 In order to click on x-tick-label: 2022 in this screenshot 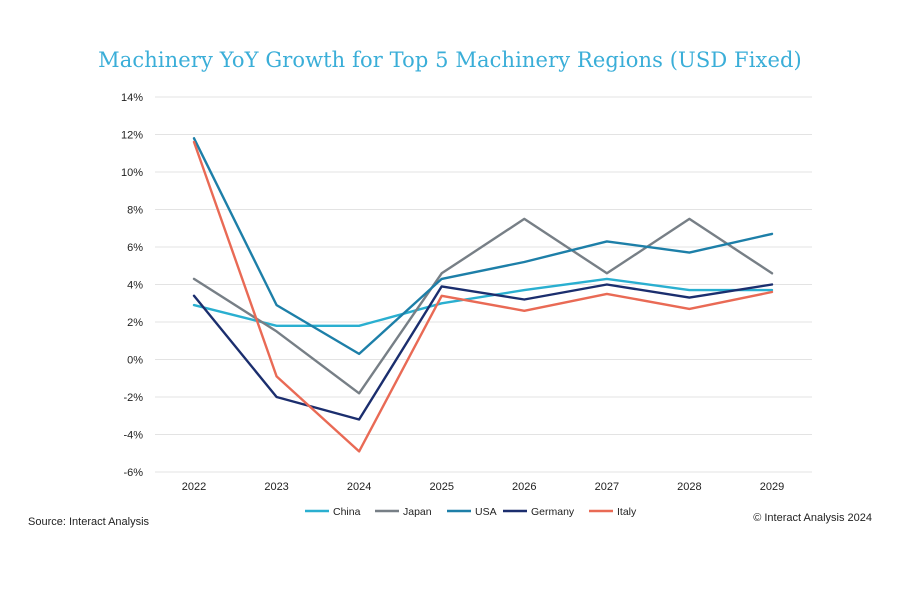, I will do `click(194, 487)`.